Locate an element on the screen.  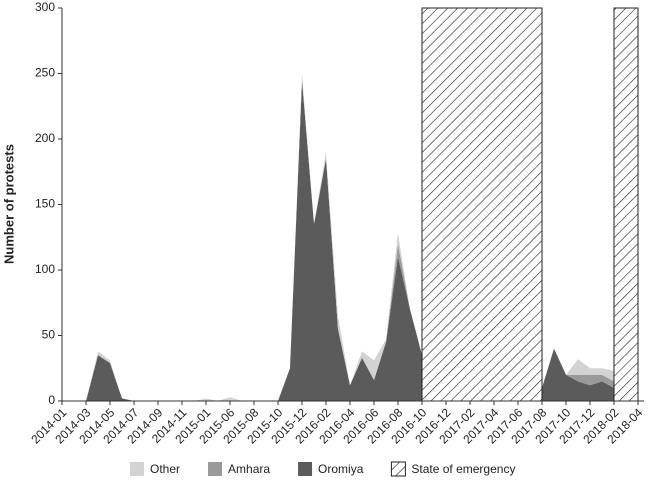
legend-label: Other is located at coordinates (165, 469).